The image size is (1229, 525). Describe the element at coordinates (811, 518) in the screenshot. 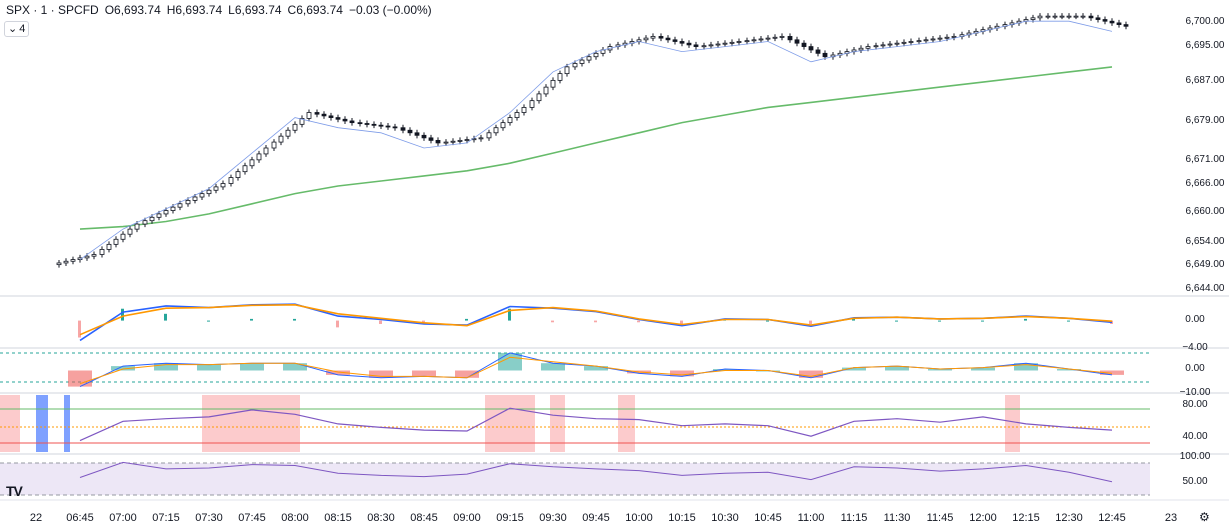

I see `time-axis-label: 11:00` at that location.